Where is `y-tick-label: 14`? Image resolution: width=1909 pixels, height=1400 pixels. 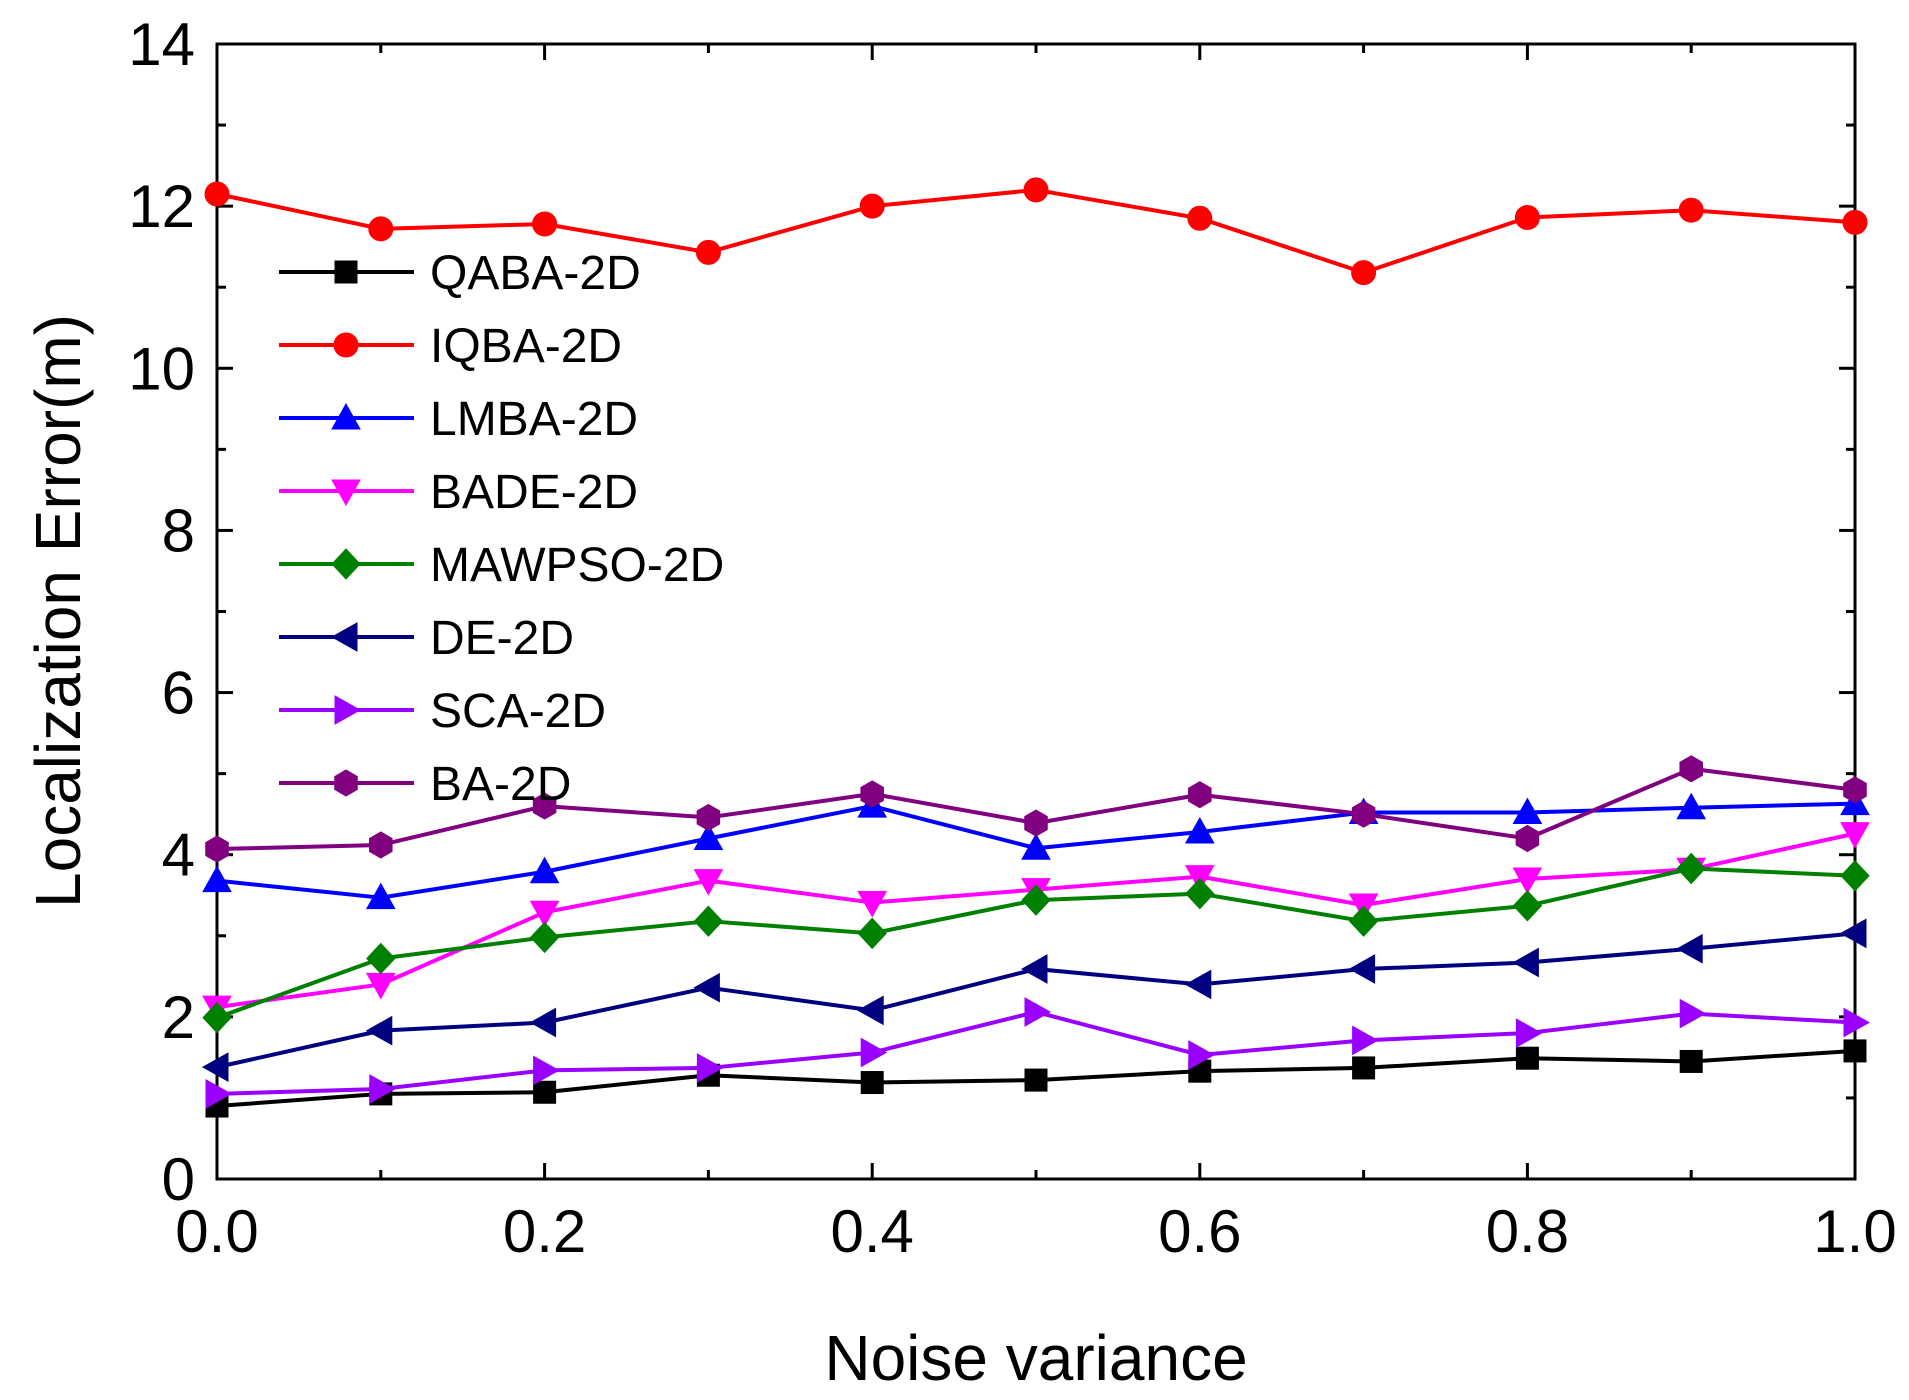 y-tick-label: 14 is located at coordinates (161, 44).